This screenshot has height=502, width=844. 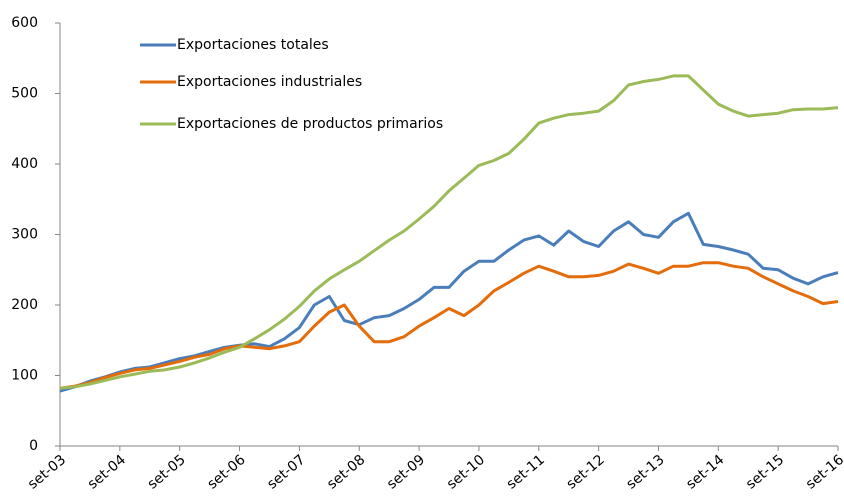 I want to click on x-tick-label: set-14, so click(x=705, y=472).